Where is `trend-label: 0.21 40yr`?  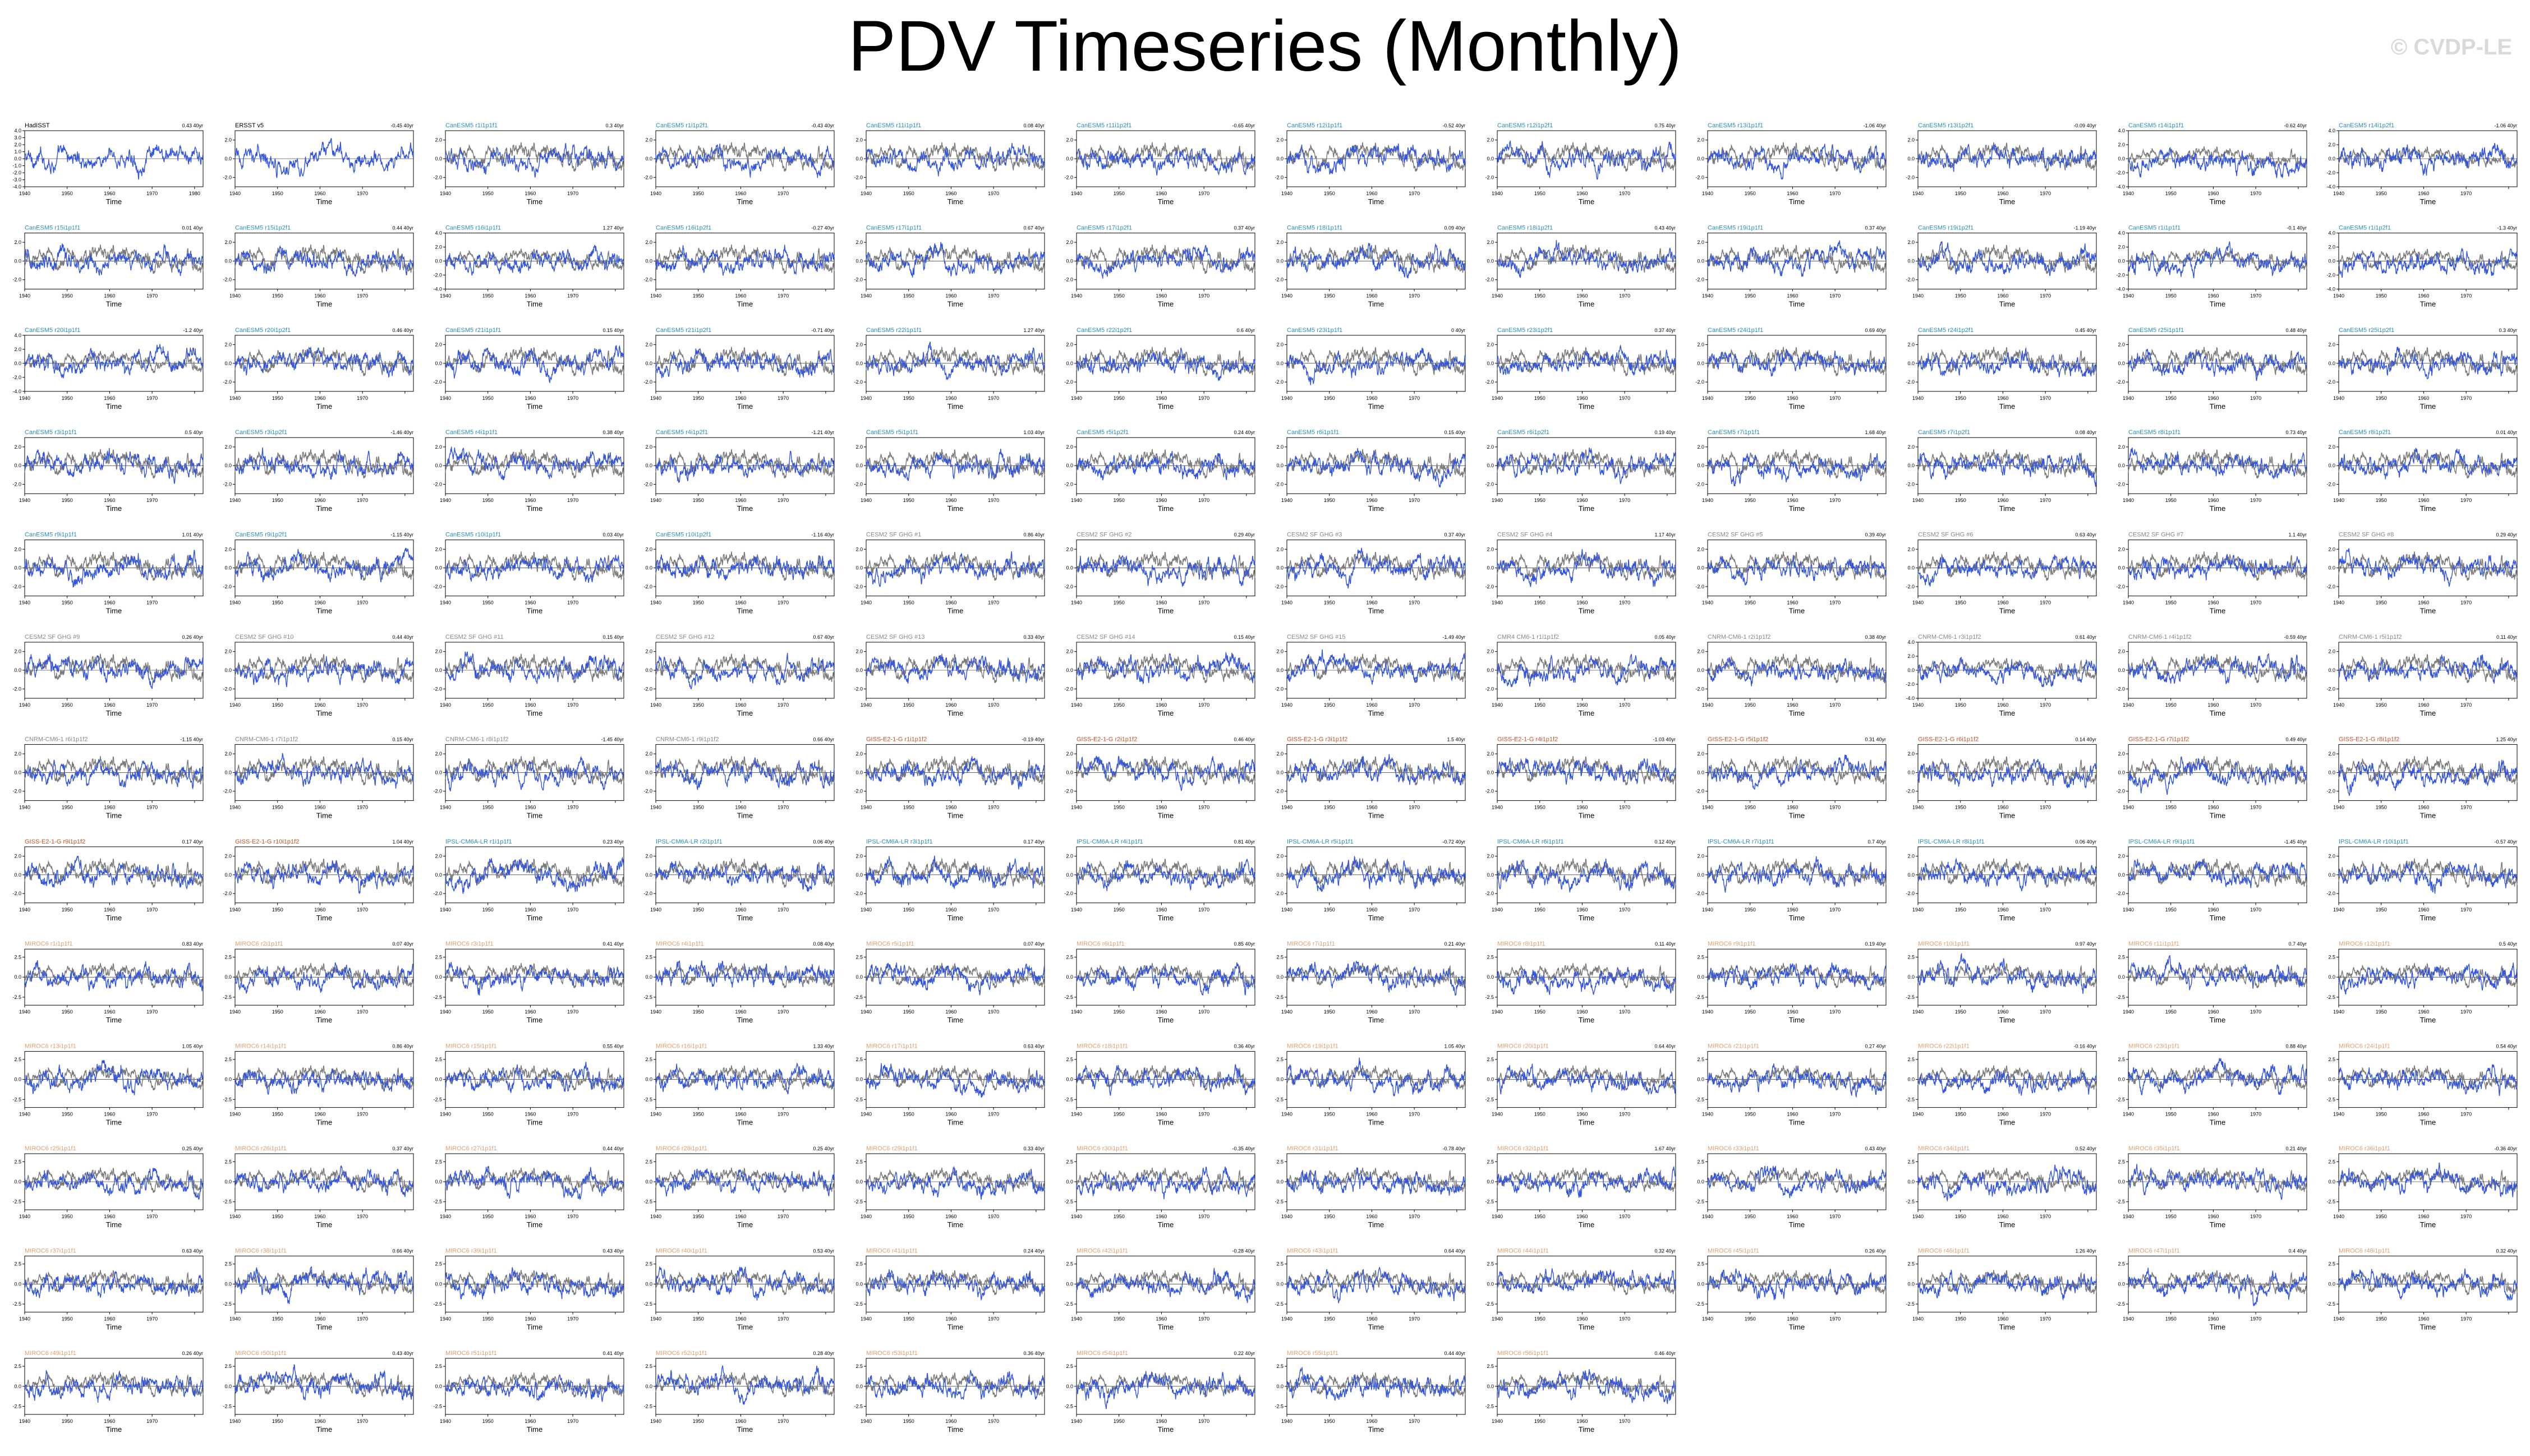 trend-label: 0.21 40yr is located at coordinates (2296, 1148).